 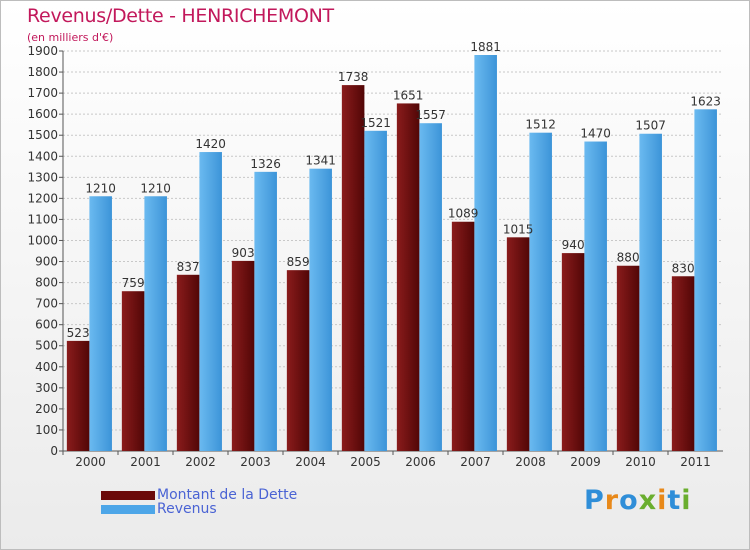 I want to click on data-label-dette: 1089, so click(x=463, y=214).